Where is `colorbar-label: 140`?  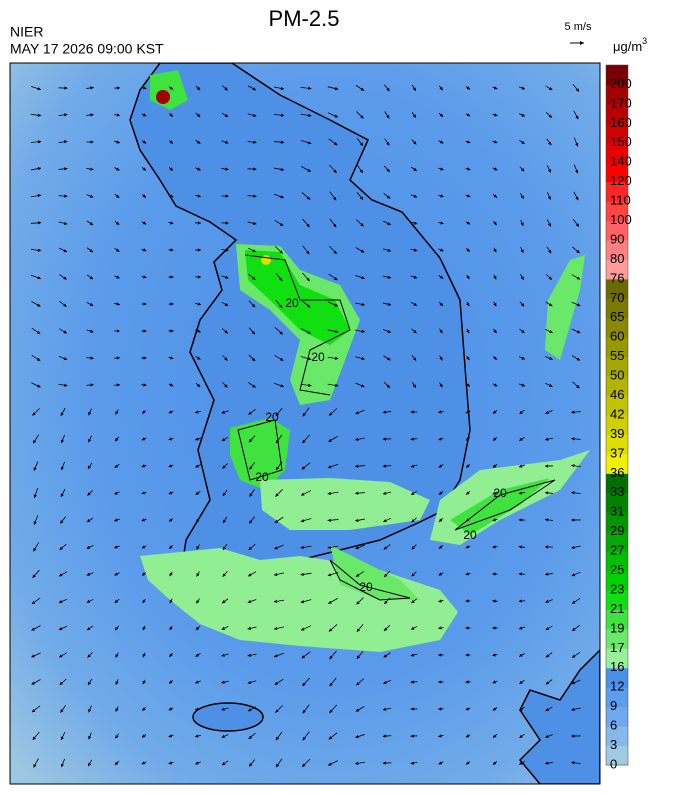
colorbar-label: 140 is located at coordinates (621, 161).